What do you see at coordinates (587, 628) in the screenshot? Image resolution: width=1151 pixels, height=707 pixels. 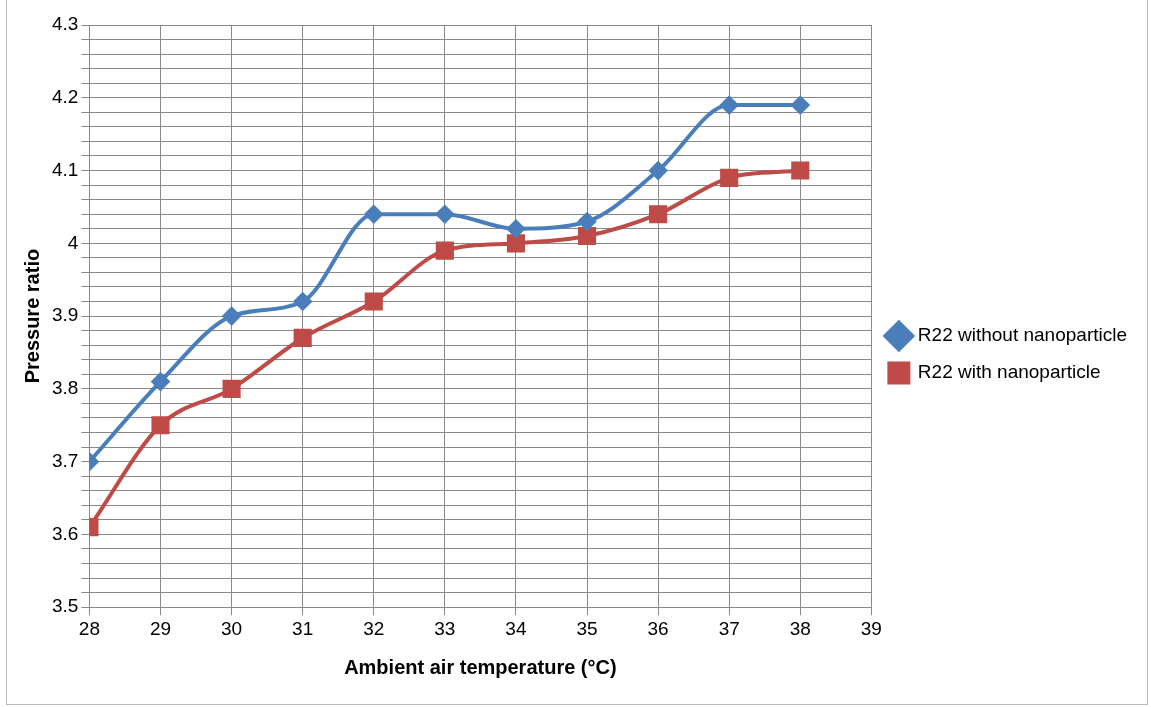 I see `x-tick-label: 35` at bounding box center [587, 628].